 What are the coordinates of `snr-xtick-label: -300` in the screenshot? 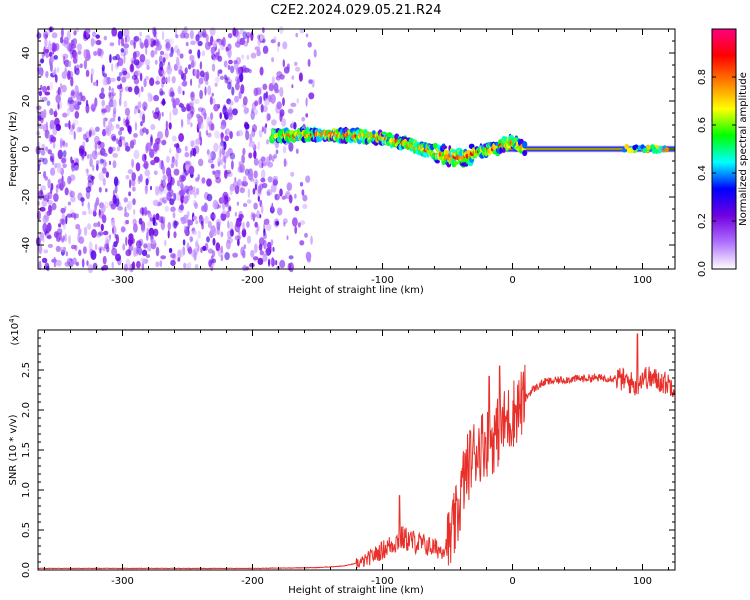 It's located at (122, 581).